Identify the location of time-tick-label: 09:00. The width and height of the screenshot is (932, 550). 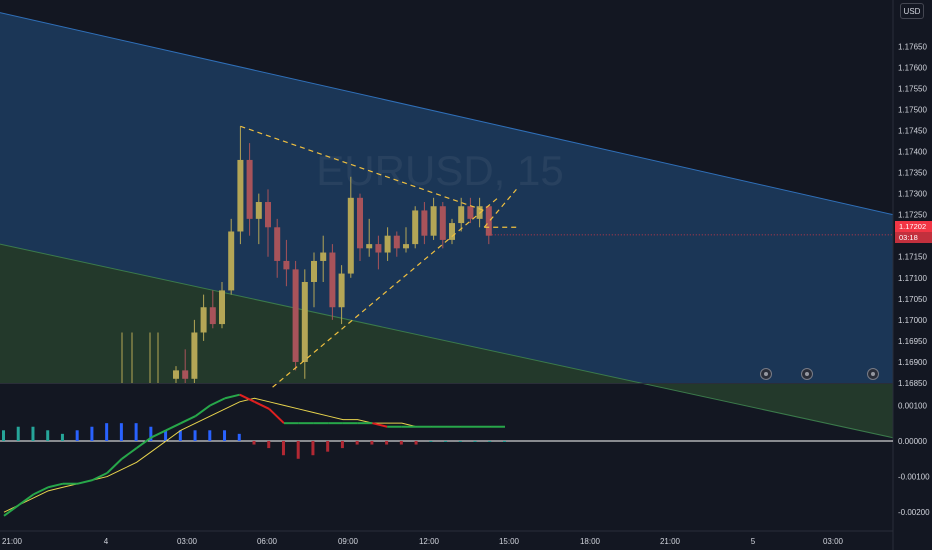
(348, 541).